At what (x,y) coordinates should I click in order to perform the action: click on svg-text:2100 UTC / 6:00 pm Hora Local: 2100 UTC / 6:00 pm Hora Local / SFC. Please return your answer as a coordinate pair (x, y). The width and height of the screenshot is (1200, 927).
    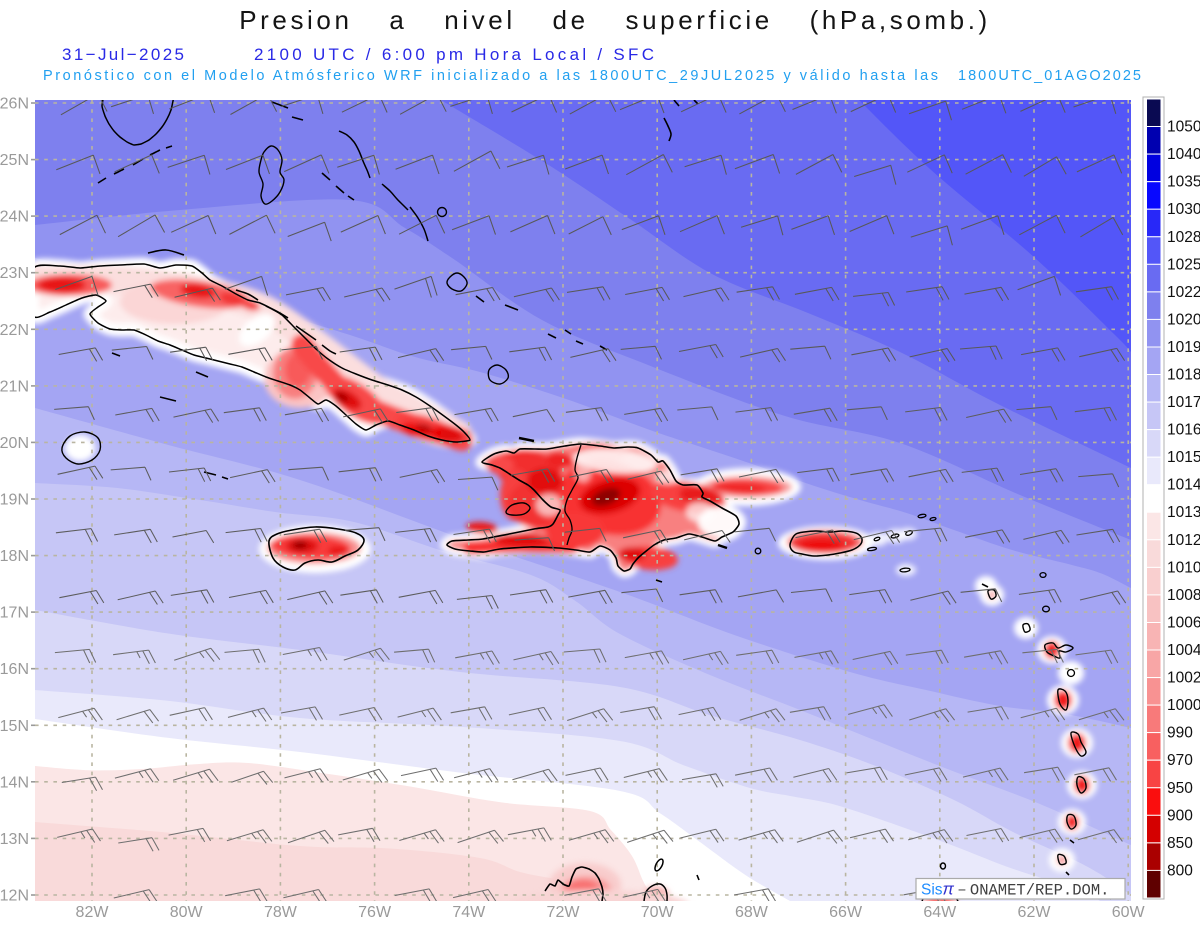
    Looking at the image, I should click on (454, 54).